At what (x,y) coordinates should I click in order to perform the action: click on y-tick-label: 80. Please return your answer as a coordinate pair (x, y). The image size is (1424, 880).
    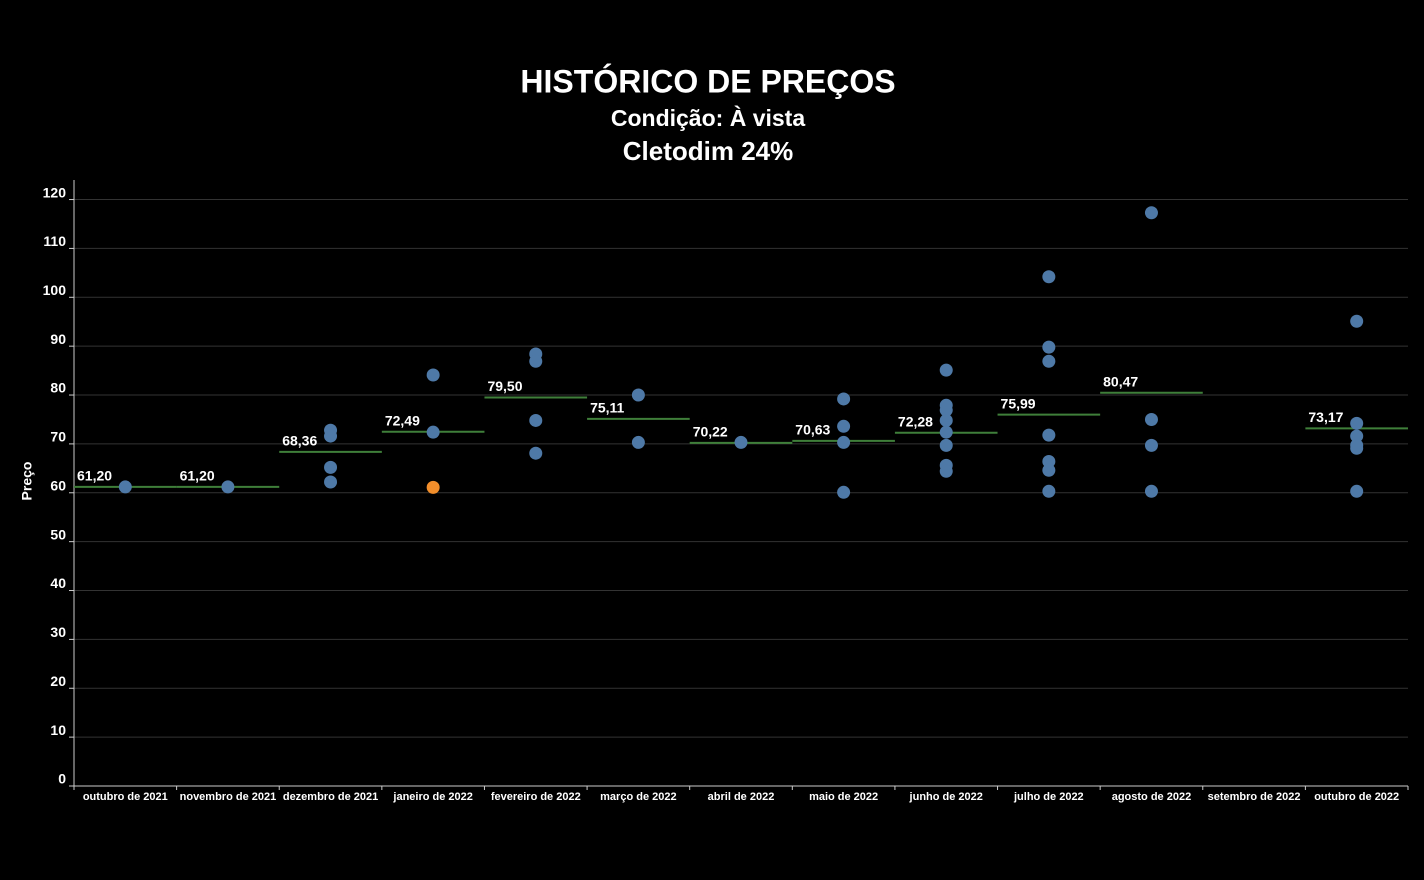
    Looking at the image, I should click on (58, 388).